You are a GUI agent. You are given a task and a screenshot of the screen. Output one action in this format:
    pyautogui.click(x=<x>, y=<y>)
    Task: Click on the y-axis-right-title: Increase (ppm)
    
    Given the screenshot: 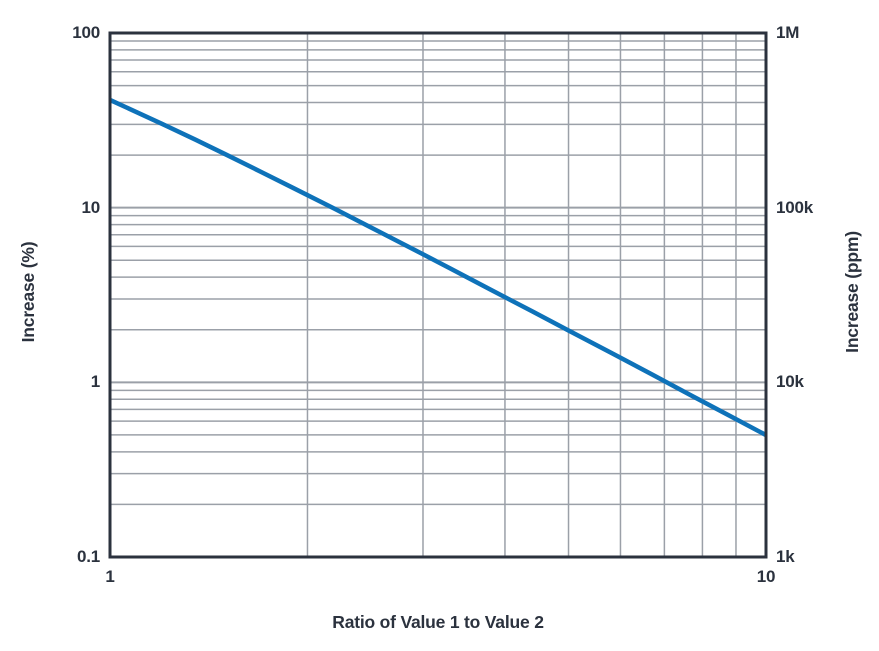 What is the action you would take?
    pyautogui.click(x=852, y=292)
    